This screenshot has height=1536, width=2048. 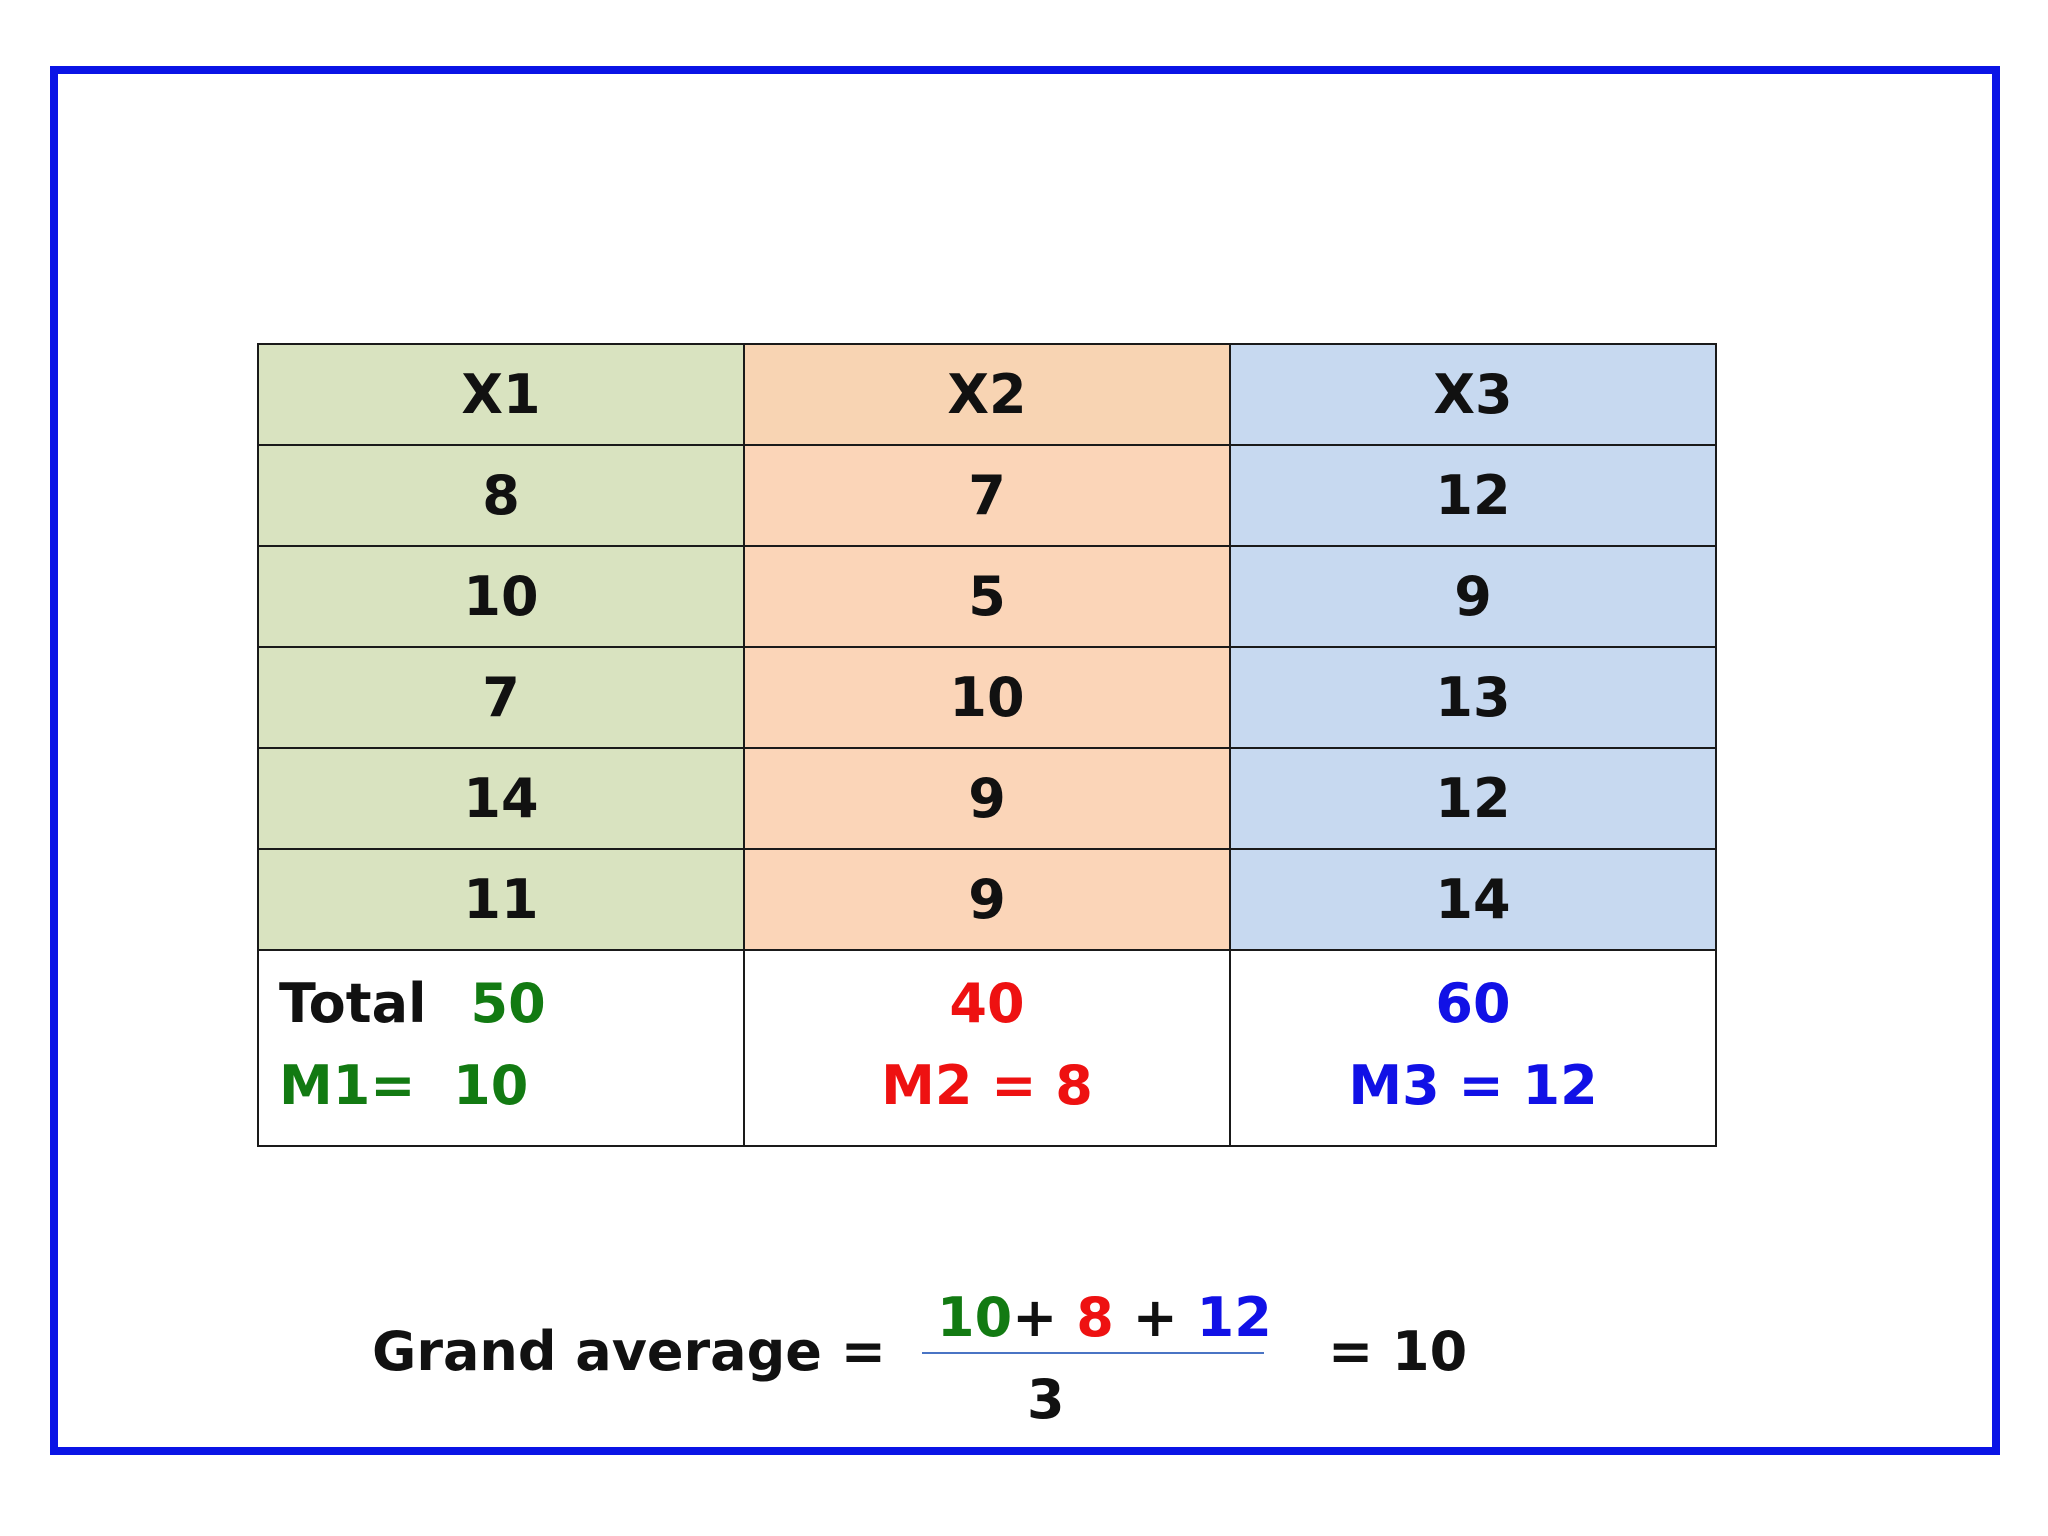 I want to click on formula-result: = 10, so click(x=1398, y=1351).